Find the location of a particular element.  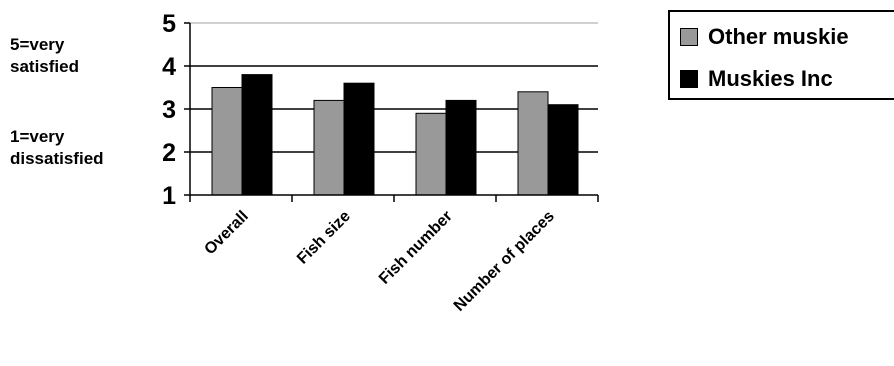

legend-label-muskies-inc: Muskies Inc is located at coordinates (770, 78).